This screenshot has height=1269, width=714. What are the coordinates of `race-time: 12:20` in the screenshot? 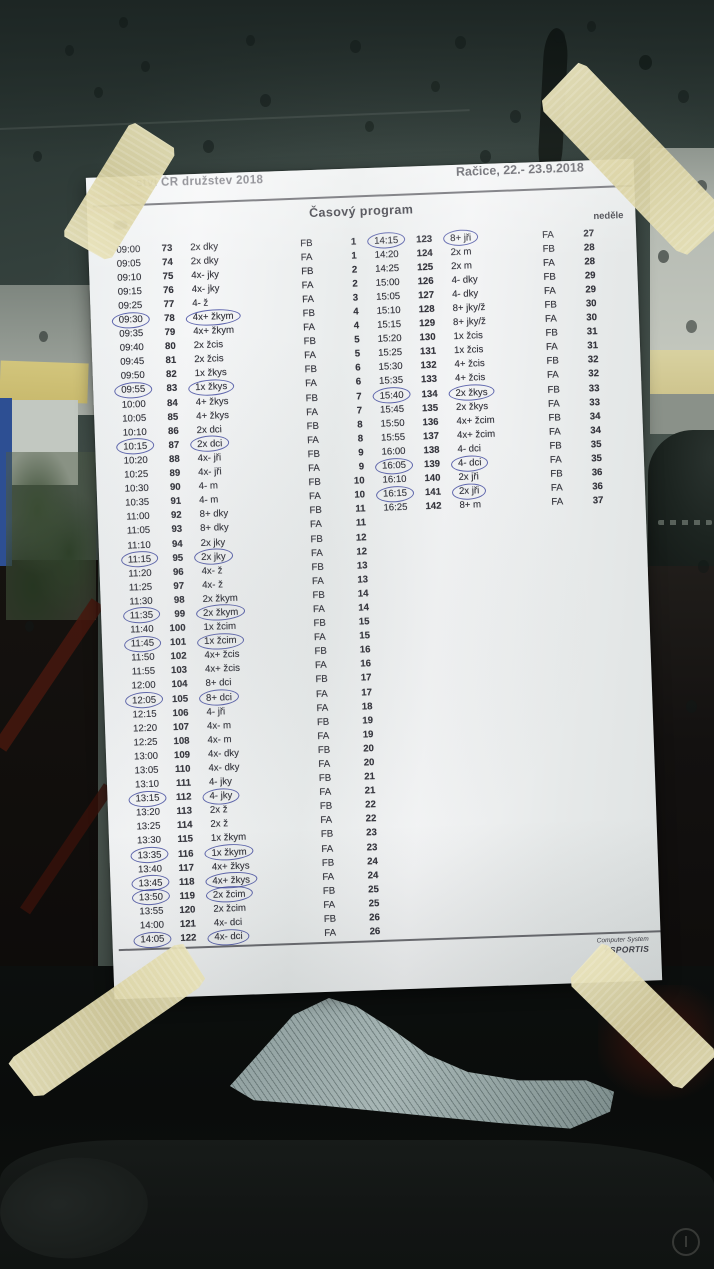 It's located at (145, 728).